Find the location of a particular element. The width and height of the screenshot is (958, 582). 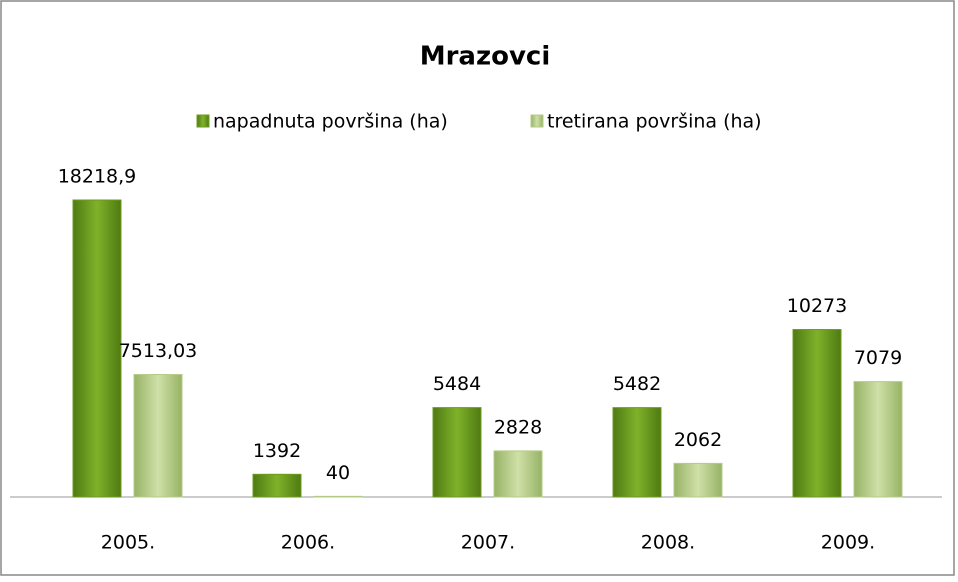

data-label: 18218,9 is located at coordinates (97, 177).